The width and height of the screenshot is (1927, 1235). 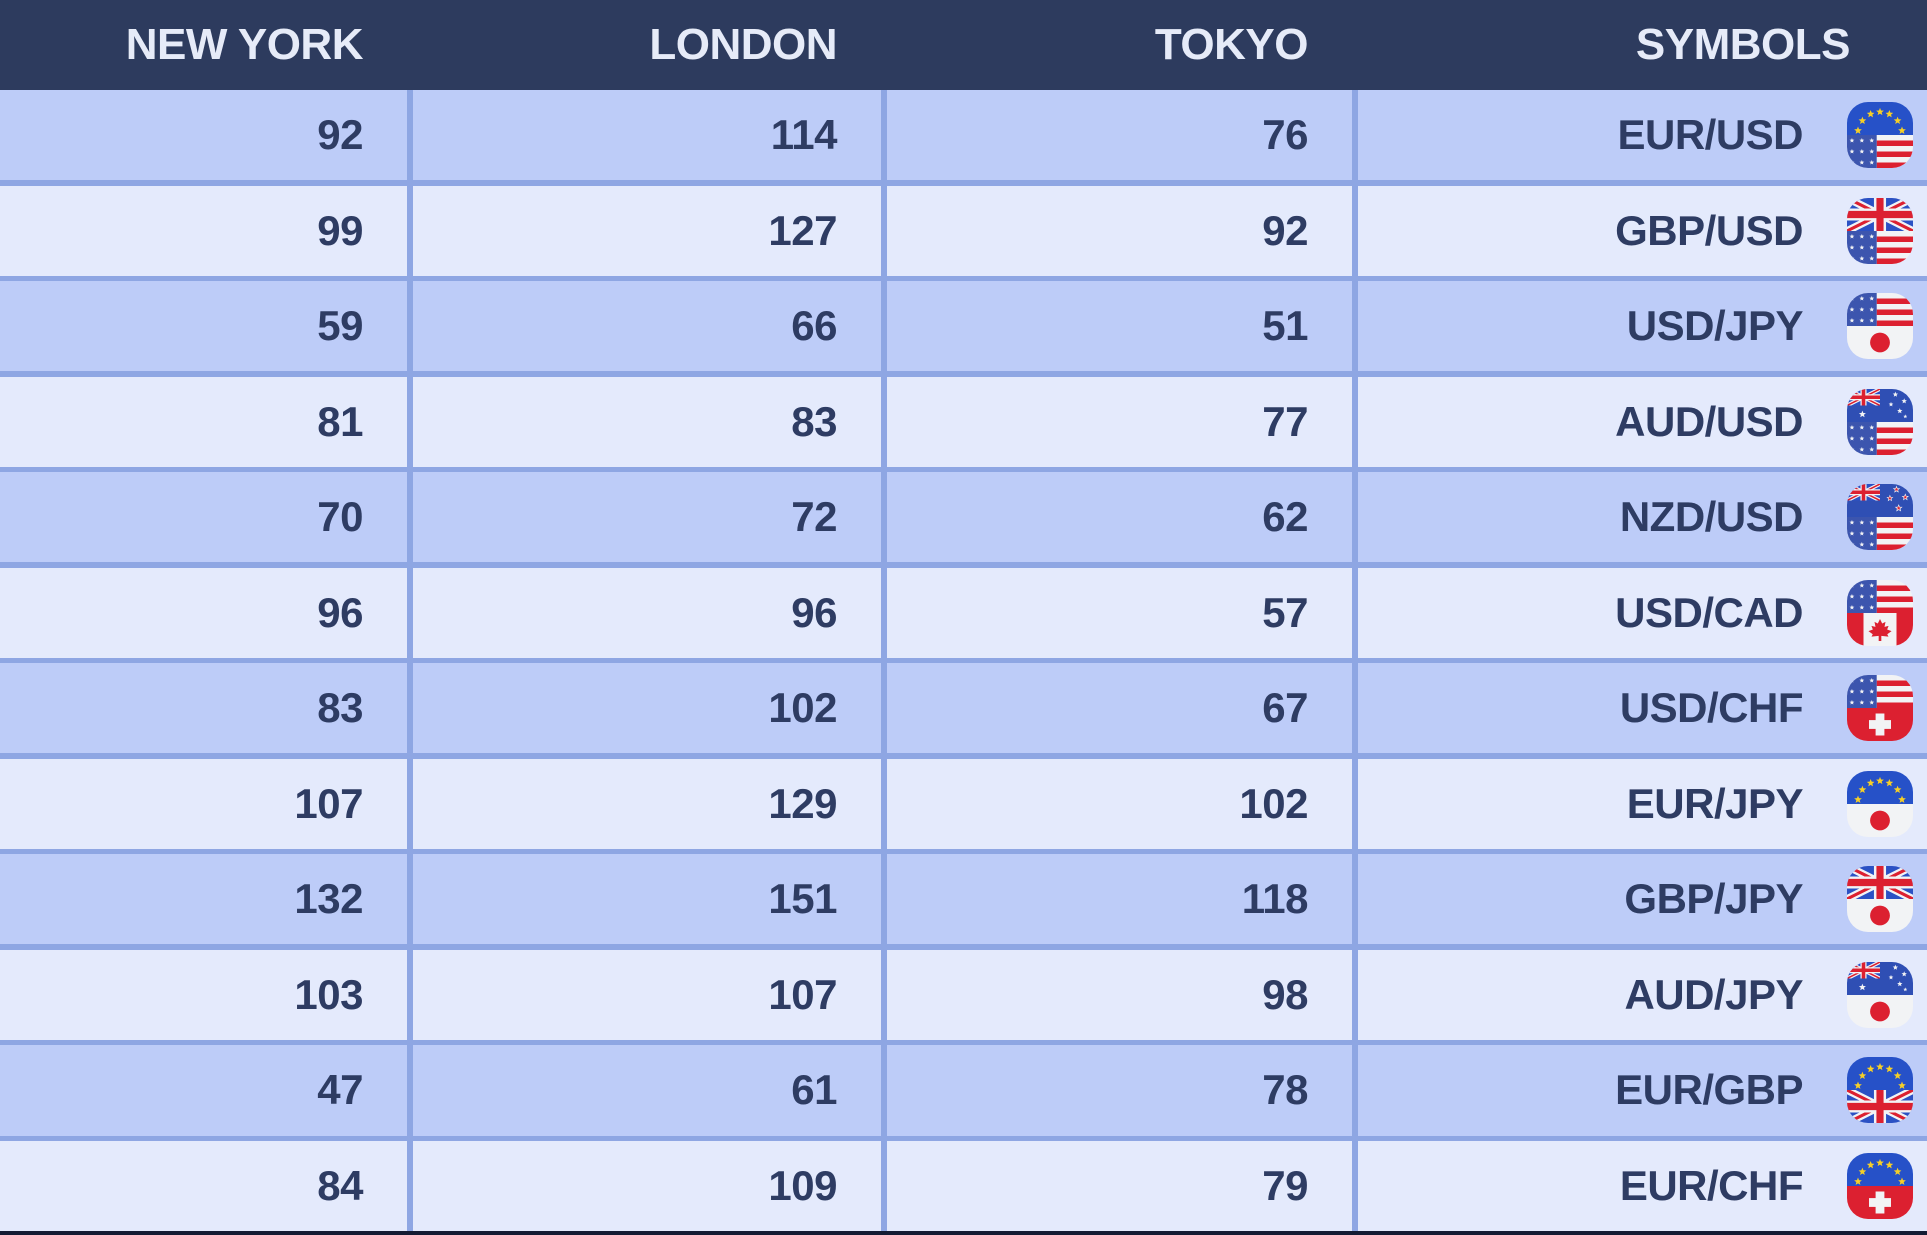 I want to click on currency-pair-label: AUD/USD, so click(x=1709, y=421).